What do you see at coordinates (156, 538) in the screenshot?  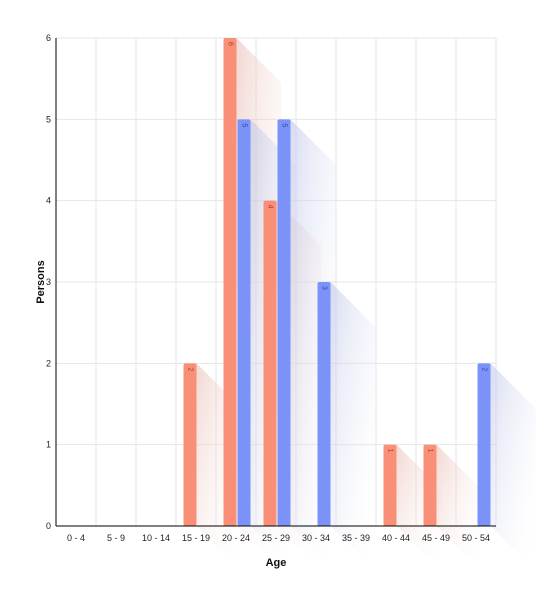 I see `x-tick-label: 10 - 14` at bounding box center [156, 538].